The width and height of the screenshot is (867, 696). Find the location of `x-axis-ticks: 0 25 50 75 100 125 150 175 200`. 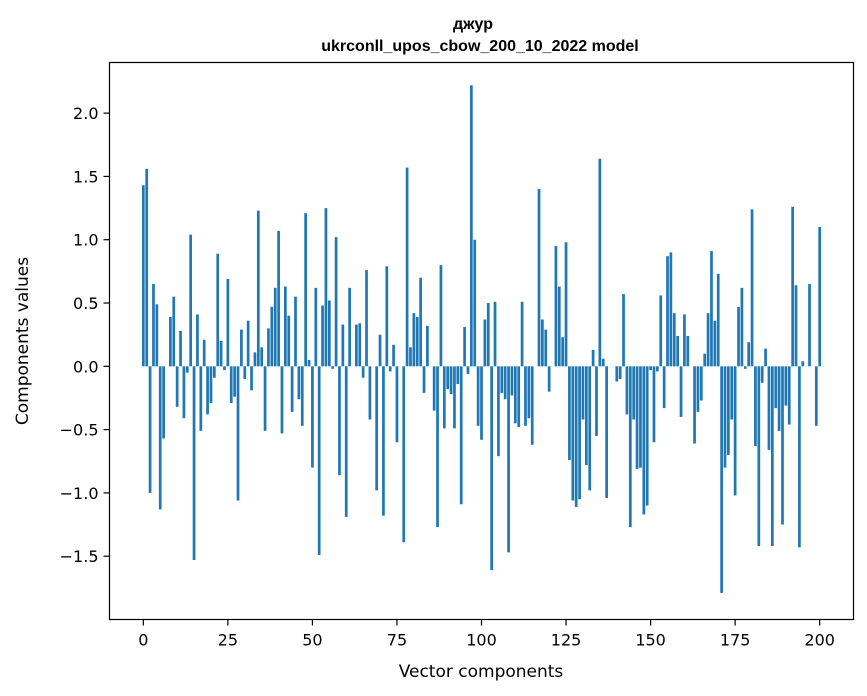

x-axis-ticks: 0 25 50 75 100 125 150 175 200 is located at coordinates (486, 634).